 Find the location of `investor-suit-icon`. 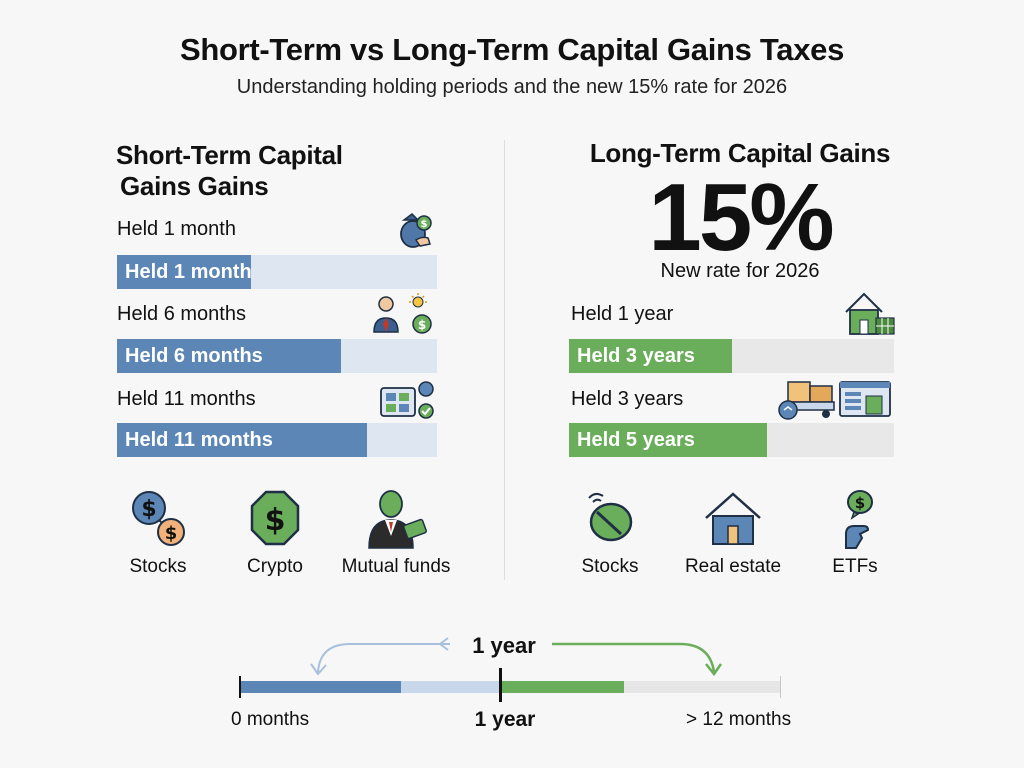

investor-suit-icon is located at coordinates (397, 519).